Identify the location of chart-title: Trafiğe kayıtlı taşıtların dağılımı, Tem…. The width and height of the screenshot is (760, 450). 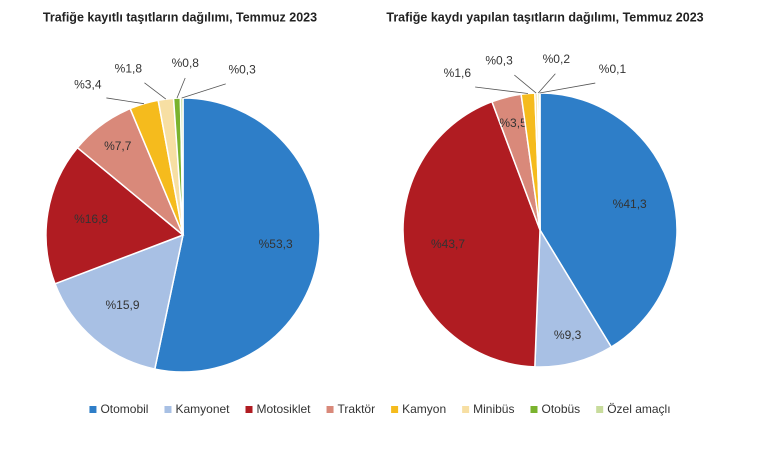
(180, 17).